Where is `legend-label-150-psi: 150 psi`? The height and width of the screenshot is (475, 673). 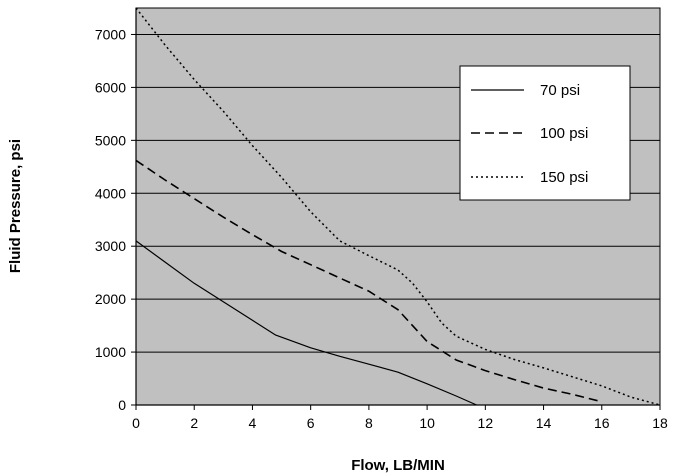 legend-label-150-psi: 150 psi is located at coordinates (564, 177).